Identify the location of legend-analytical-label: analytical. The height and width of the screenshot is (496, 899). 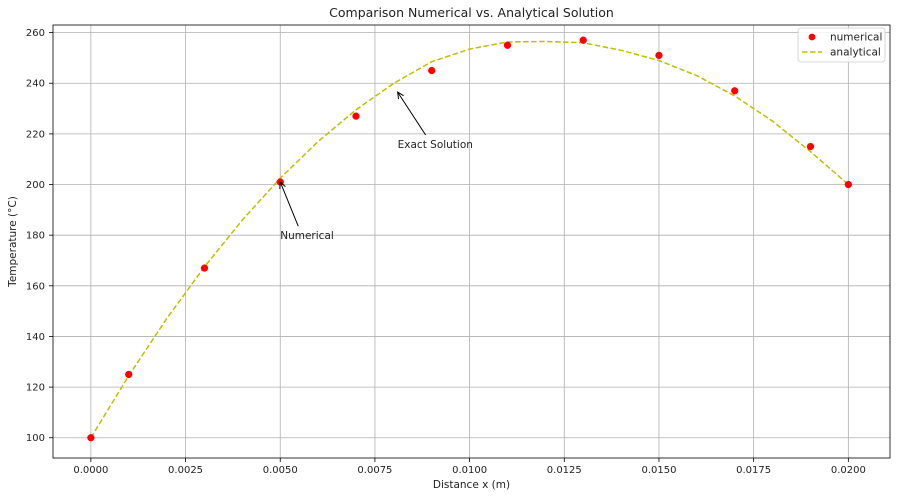
(855, 53).